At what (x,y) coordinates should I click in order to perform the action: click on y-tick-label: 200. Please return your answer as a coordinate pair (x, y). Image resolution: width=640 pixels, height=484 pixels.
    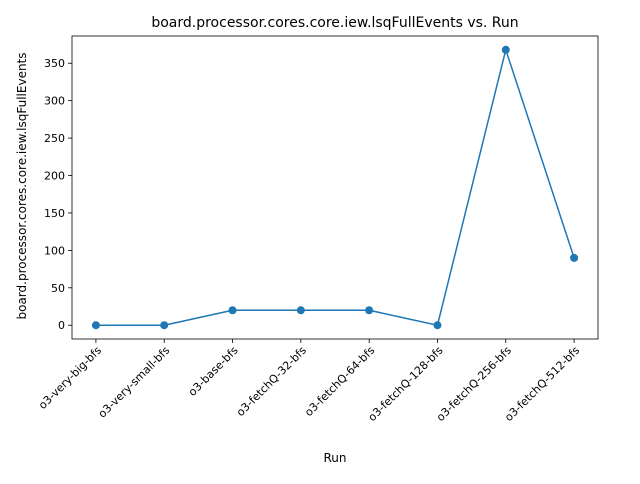
    Looking at the image, I should click on (54, 176).